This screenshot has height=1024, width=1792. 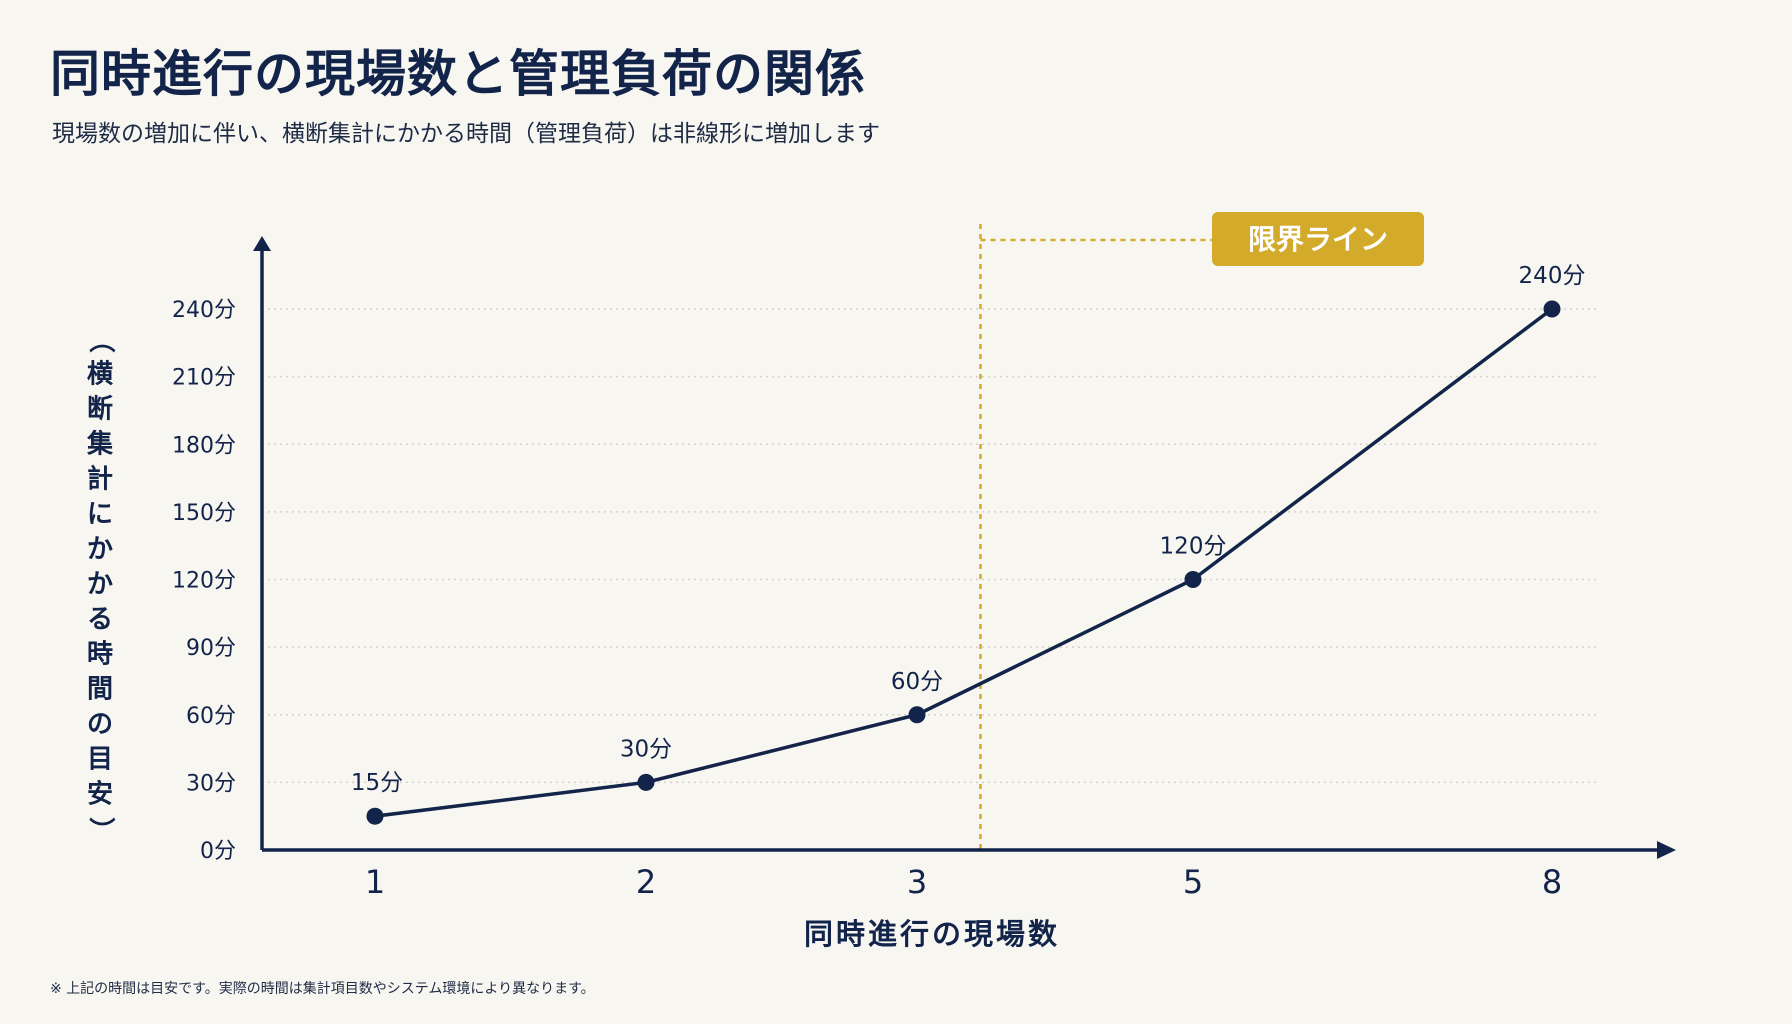 I want to click on y-axis-title-char: る, so click(x=100, y=620).